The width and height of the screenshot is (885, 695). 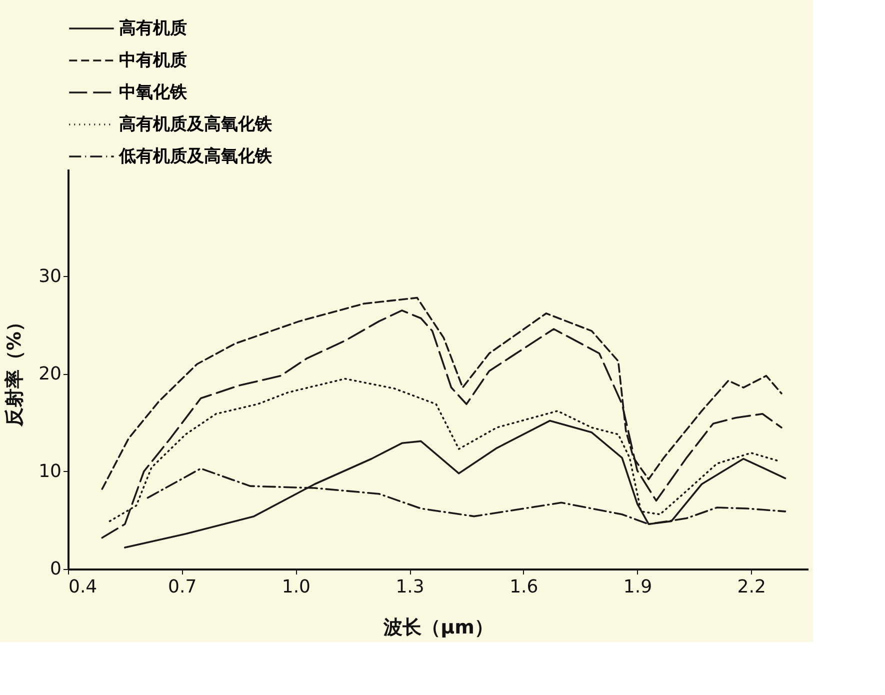 What do you see at coordinates (50, 471) in the screenshot?
I see `y-tick-label: 10` at bounding box center [50, 471].